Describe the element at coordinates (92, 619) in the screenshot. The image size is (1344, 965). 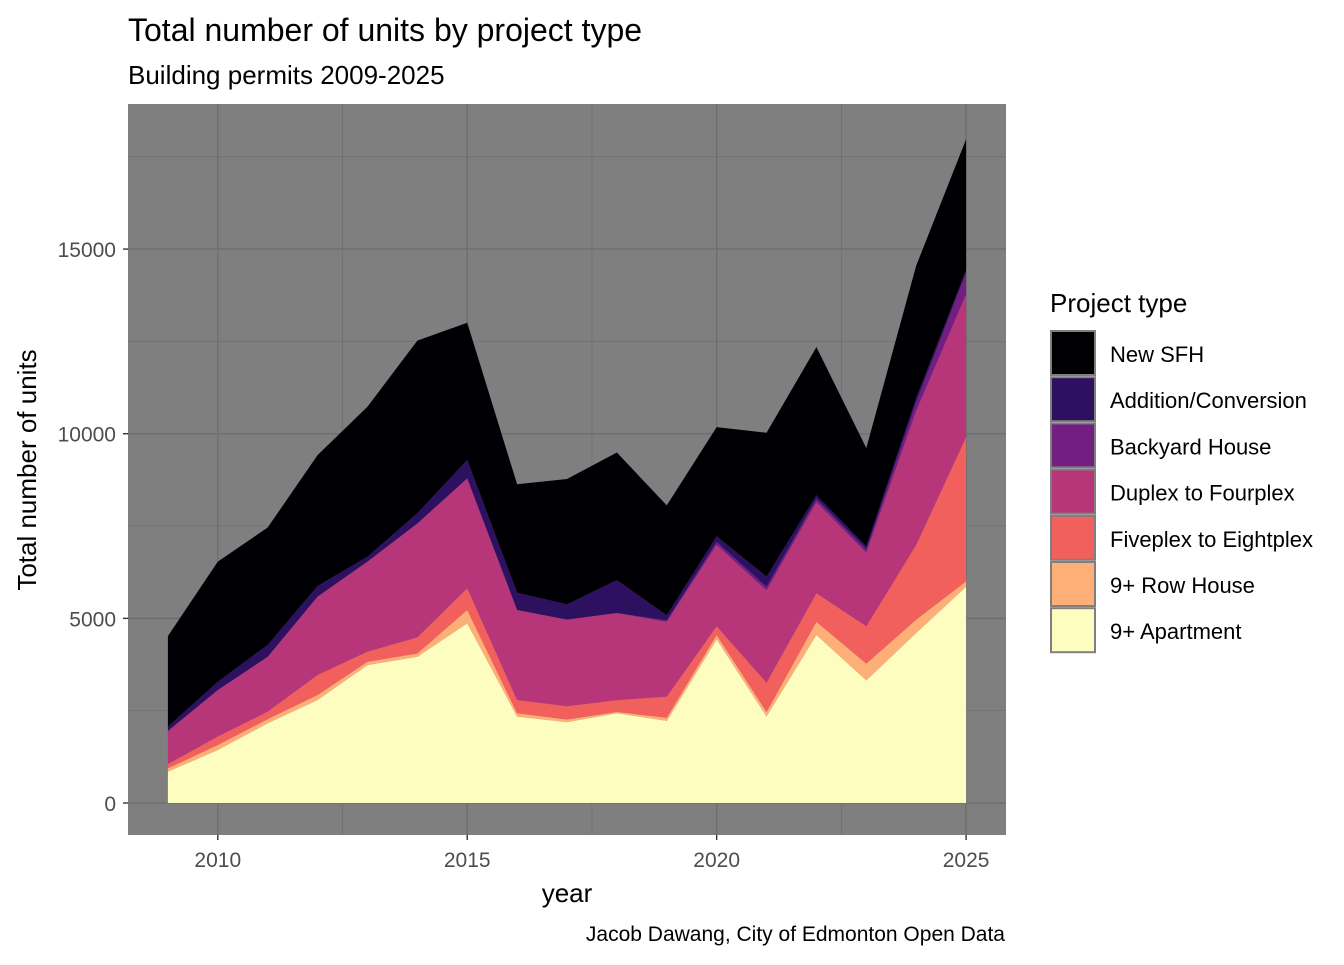
I see `y-tick-label: 5000` at that location.